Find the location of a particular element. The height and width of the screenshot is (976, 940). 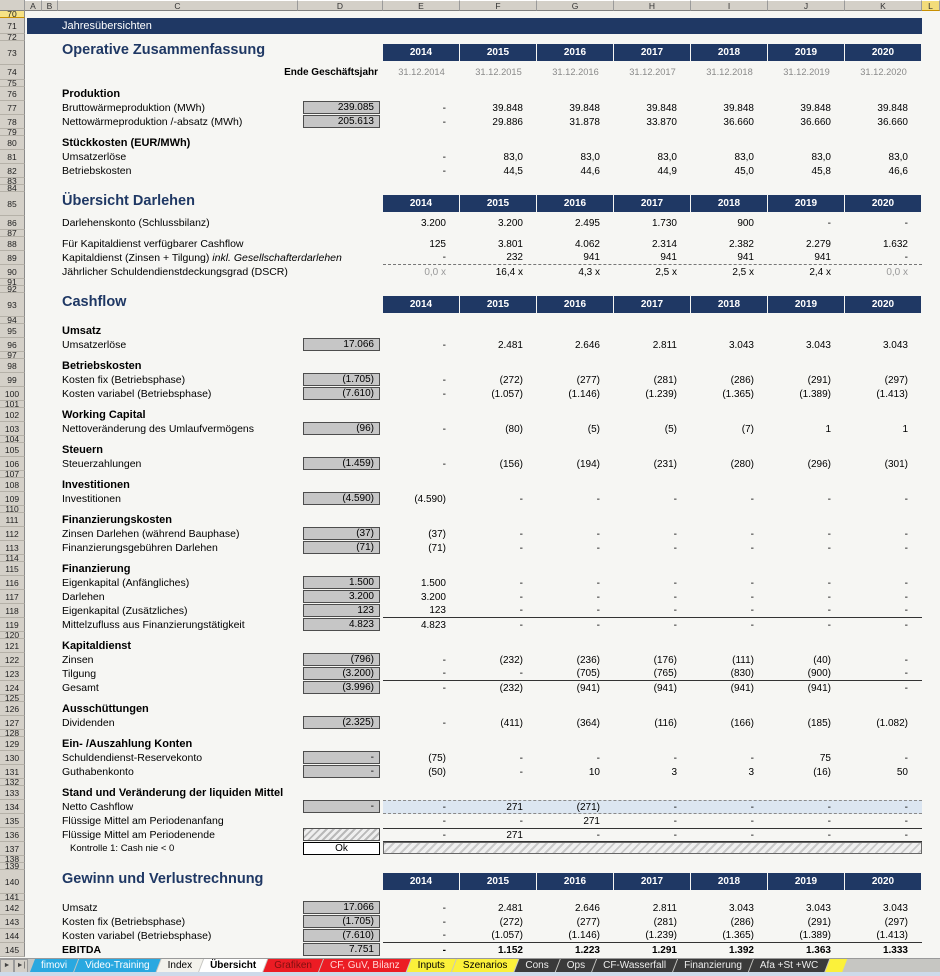

tab-nav-last-button: ►| is located at coordinates (21, 965).